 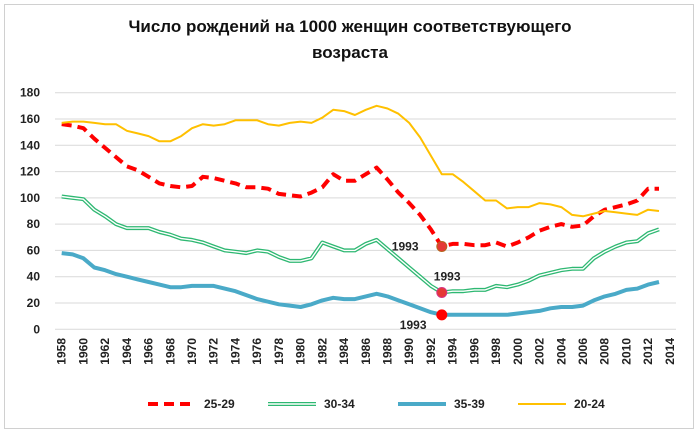 I want to click on x-tick-label: 1964, so click(x=127, y=351).